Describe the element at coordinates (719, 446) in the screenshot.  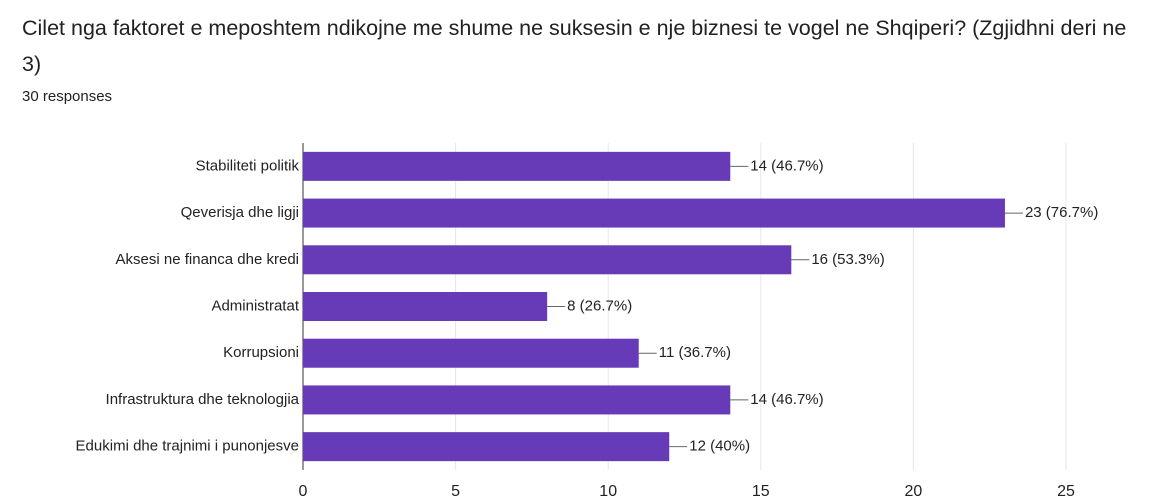
I see `data-label: 12 (40%)` at that location.